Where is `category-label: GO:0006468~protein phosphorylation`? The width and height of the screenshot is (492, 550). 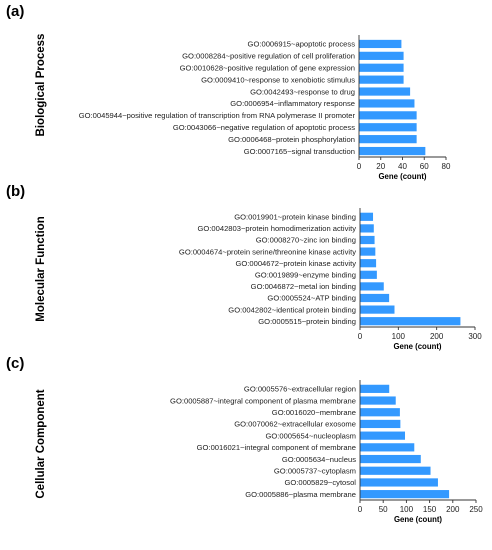 category-label: GO:0006468~protein phosphorylation is located at coordinates (291, 139).